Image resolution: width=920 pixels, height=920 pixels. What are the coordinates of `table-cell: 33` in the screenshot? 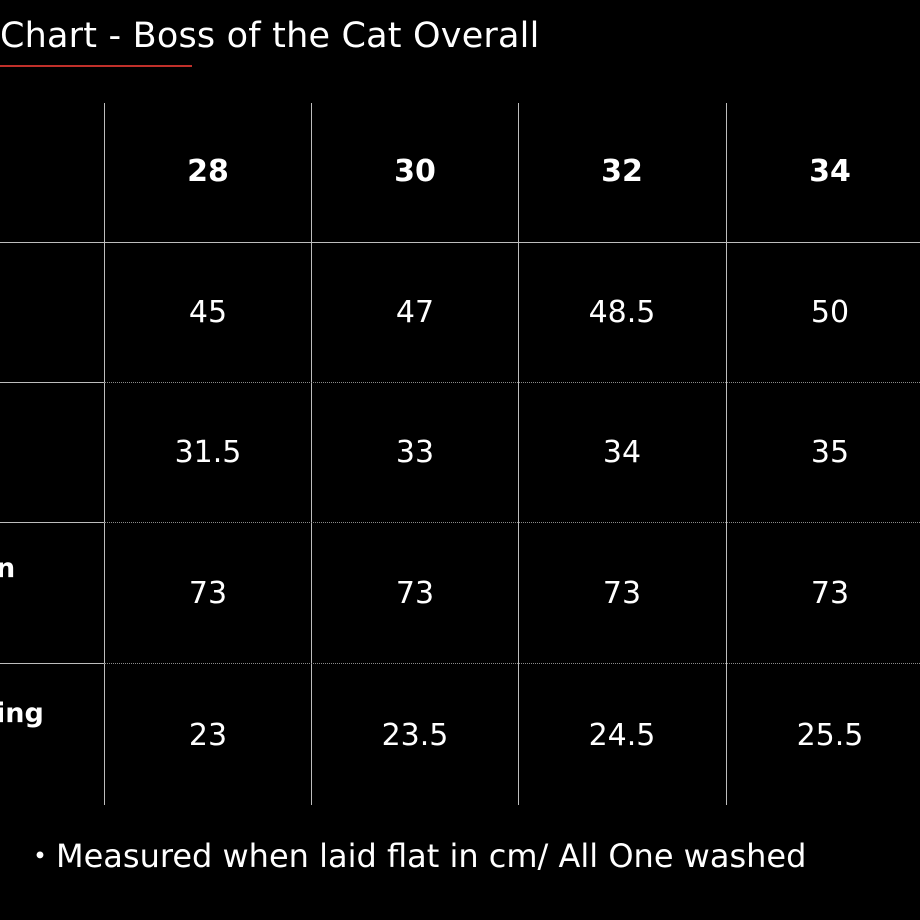 It's located at (415, 452).